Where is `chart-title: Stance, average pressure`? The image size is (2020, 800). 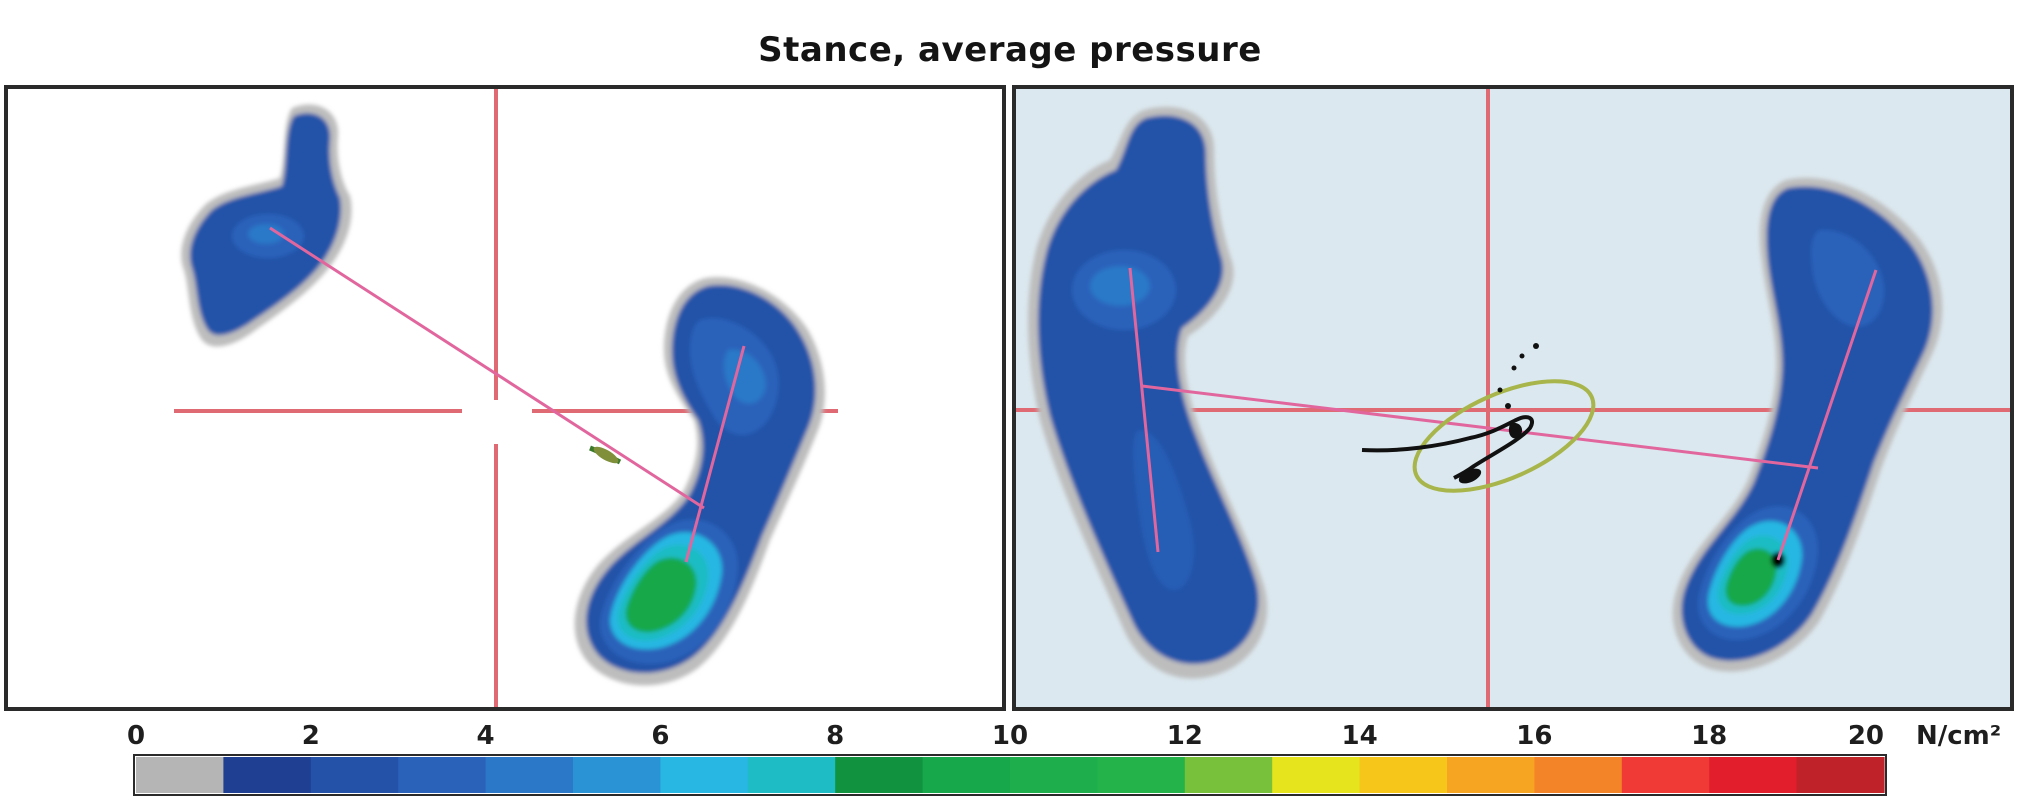 chart-title: Stance, average pressure is located at coordinates (1010, 50).